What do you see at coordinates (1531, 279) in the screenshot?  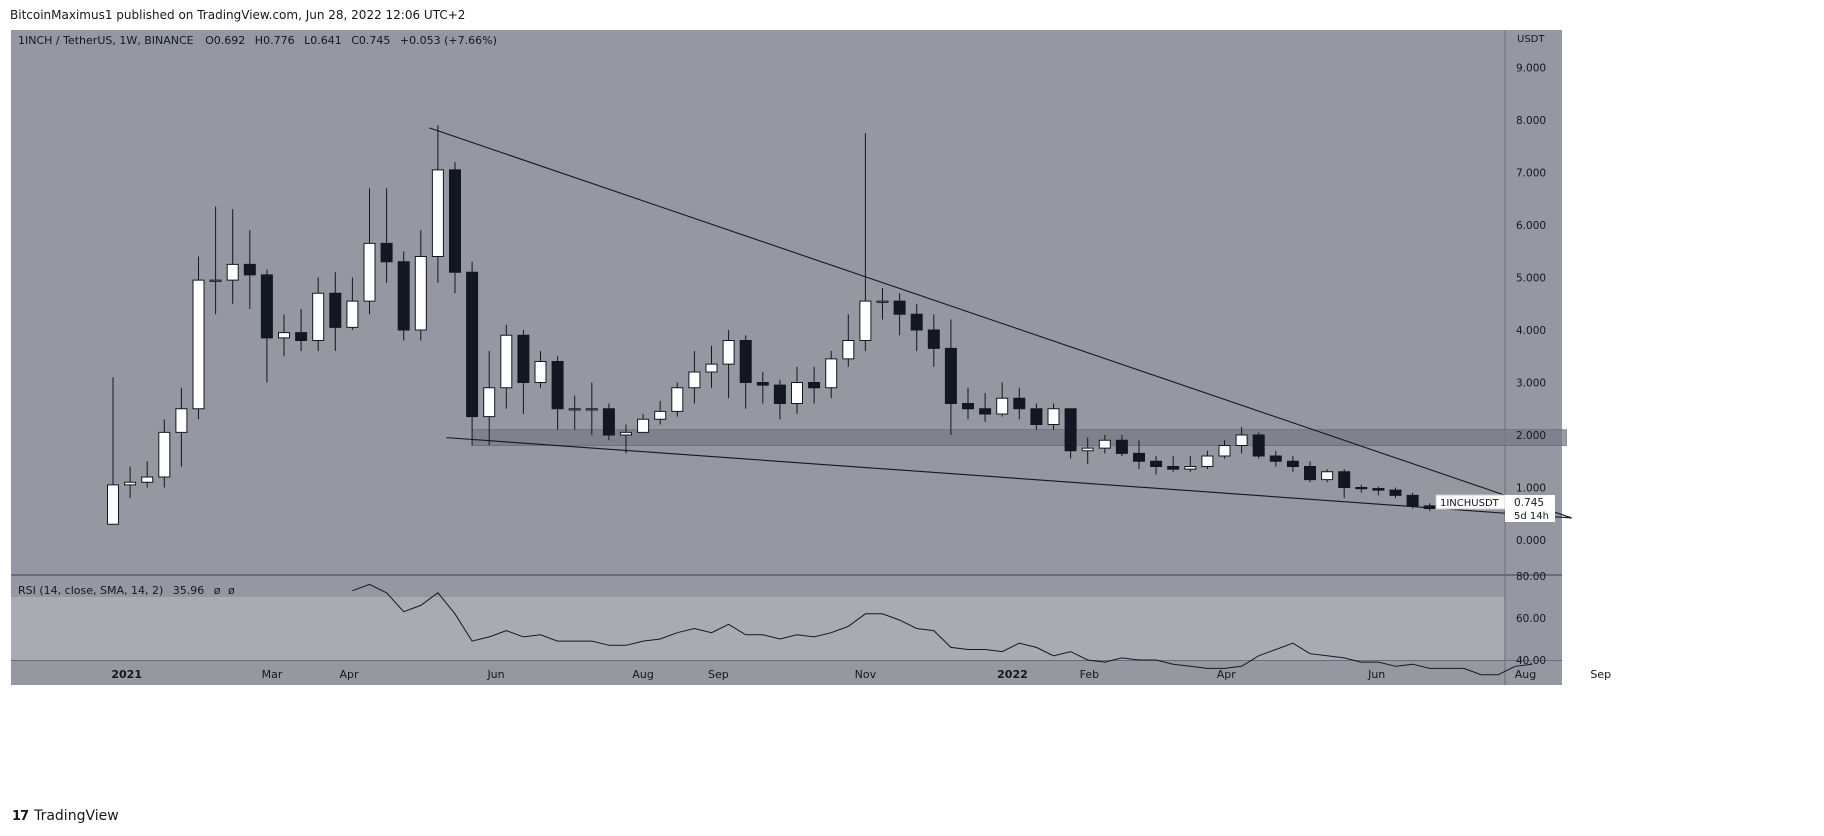 I see `price-tick-5: 5.000` at bounding box center [1531, 279].